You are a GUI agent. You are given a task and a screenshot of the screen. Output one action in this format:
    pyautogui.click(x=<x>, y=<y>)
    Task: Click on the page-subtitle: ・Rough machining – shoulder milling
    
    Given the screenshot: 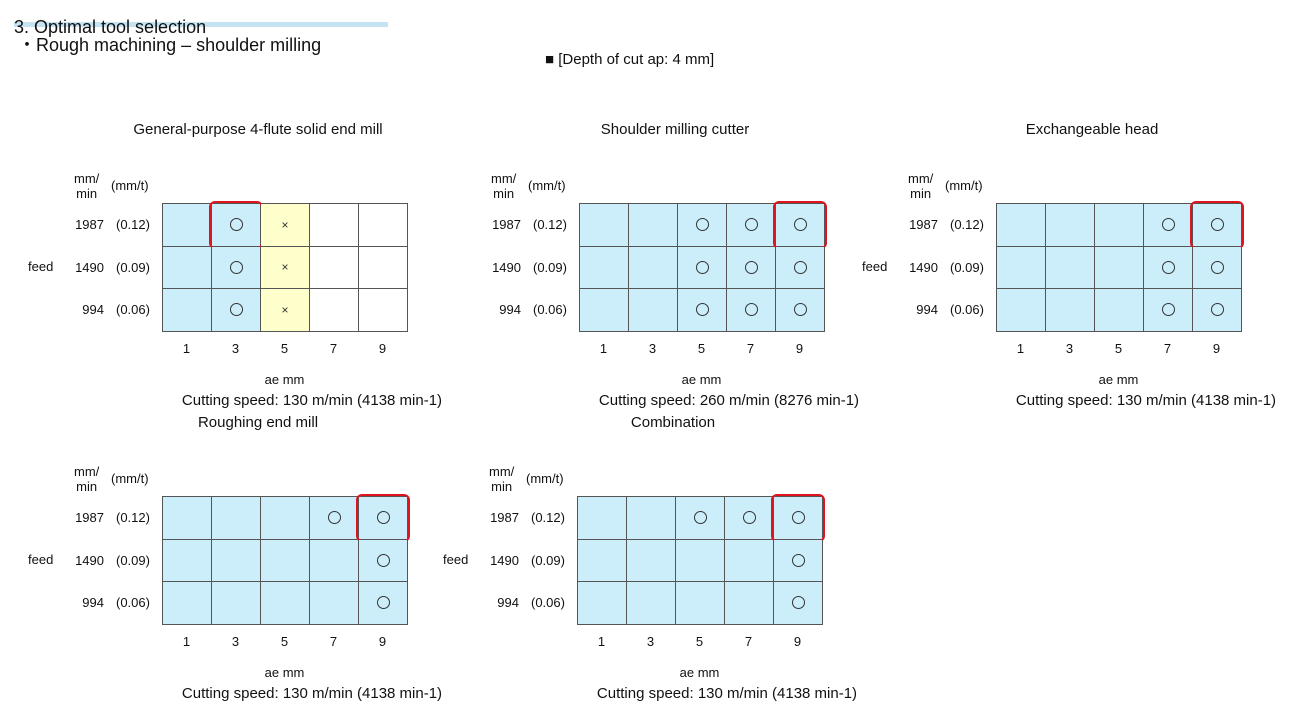 What is the action you would take?
    pyautogui.click(x=170, y=45)
    